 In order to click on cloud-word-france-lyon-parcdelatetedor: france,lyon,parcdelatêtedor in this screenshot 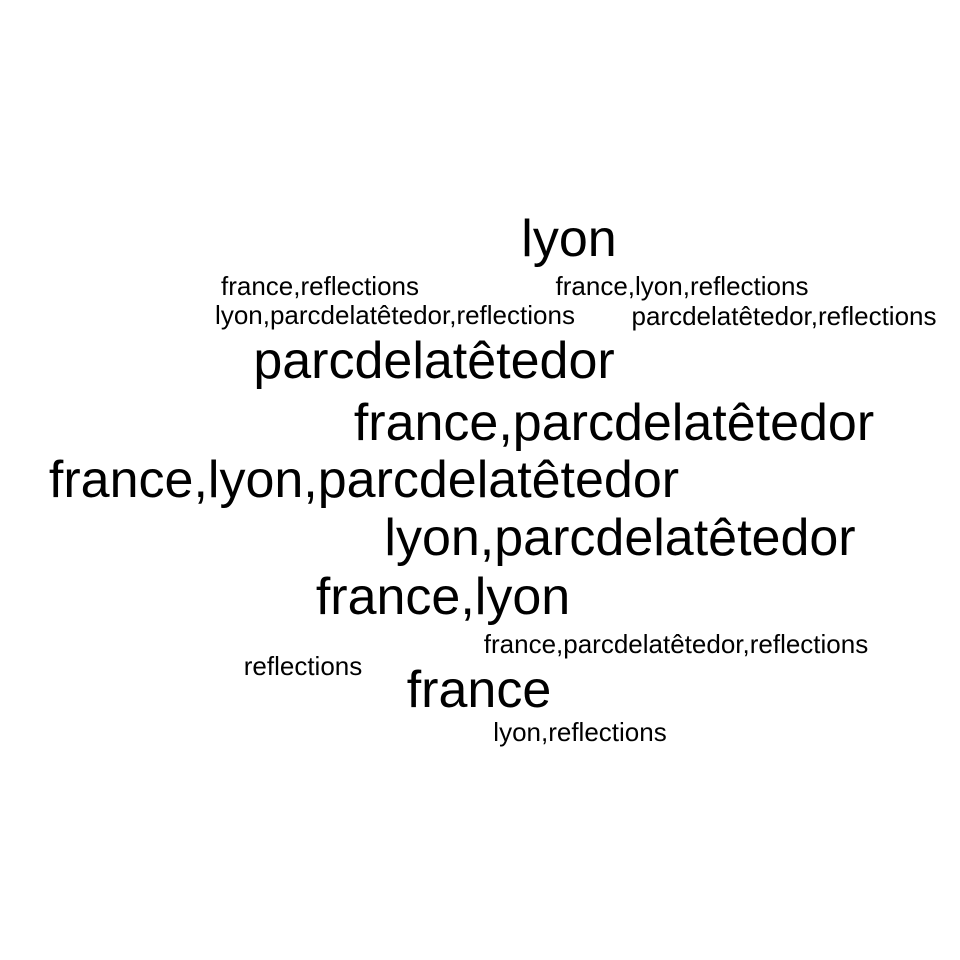, I will do `click(364, 480)`.